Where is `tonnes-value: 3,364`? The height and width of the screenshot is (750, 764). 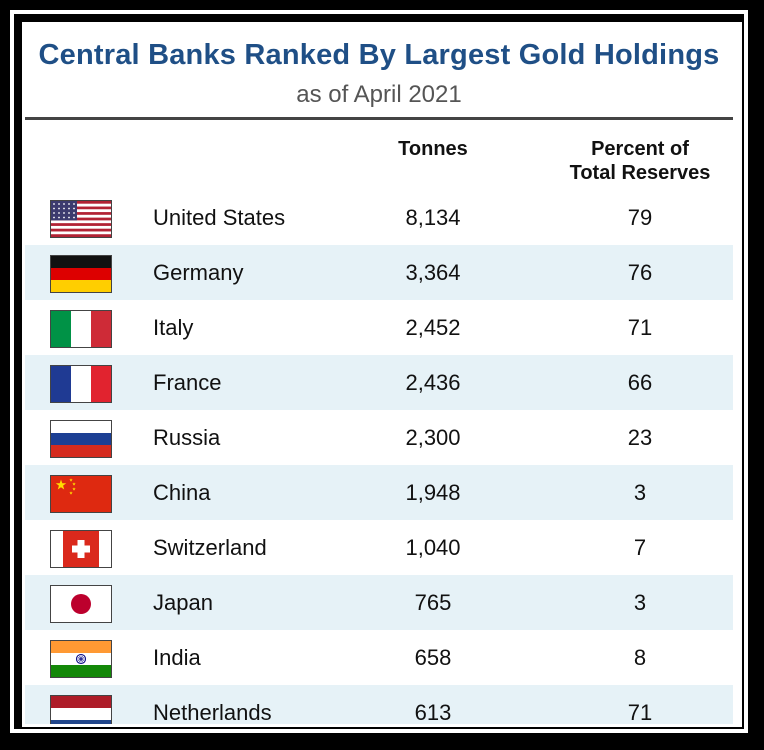
tonnes-value: 3,364 is located at coordinates (433, 272).